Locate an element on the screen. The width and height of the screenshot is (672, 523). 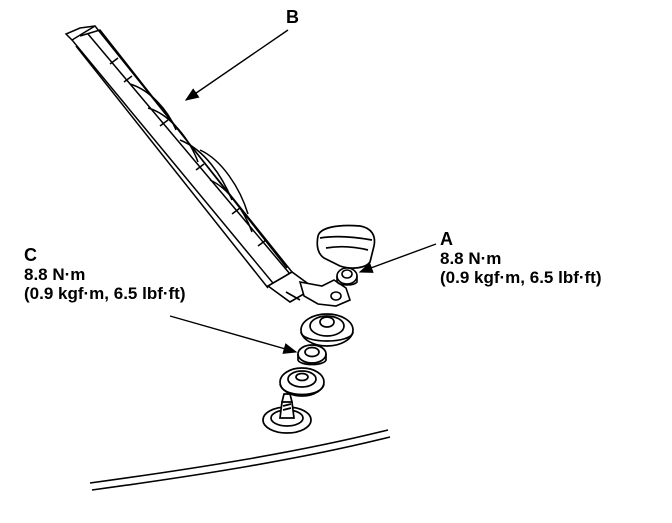
flange-nut-icon is located at coordinates (347, 276).